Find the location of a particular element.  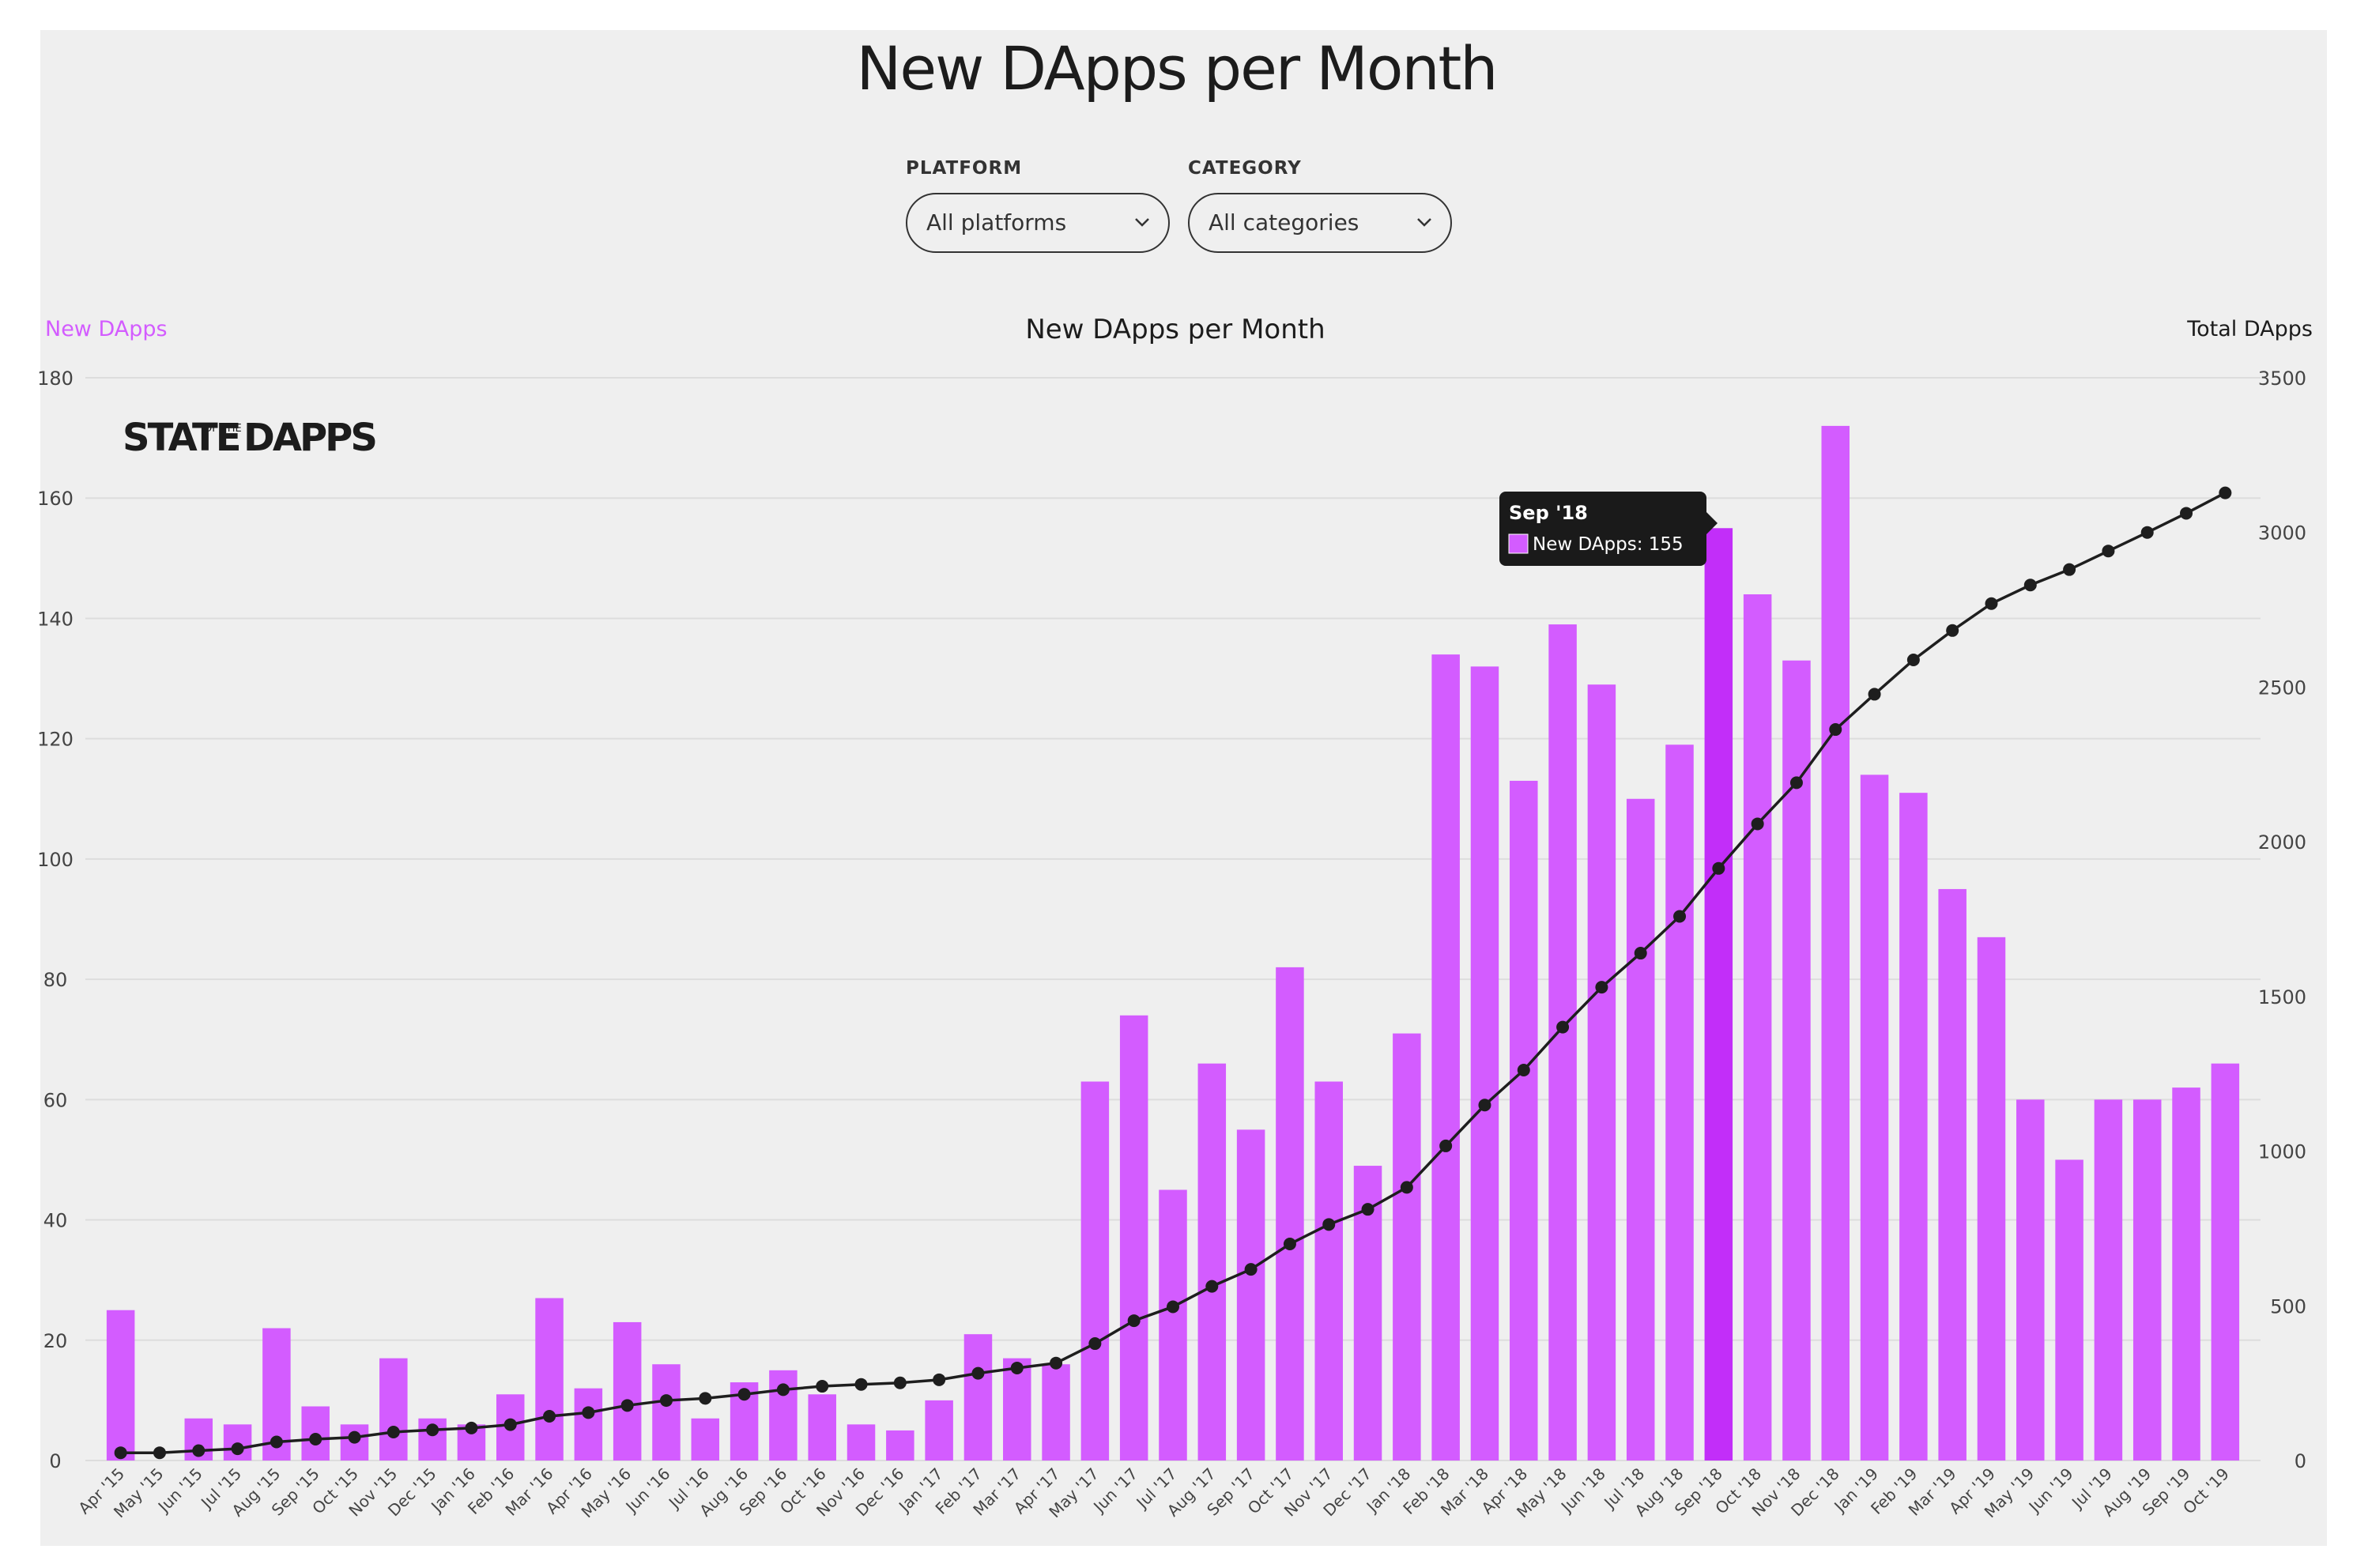

platform-select: All platforms is located at coordinates (1038, 223).